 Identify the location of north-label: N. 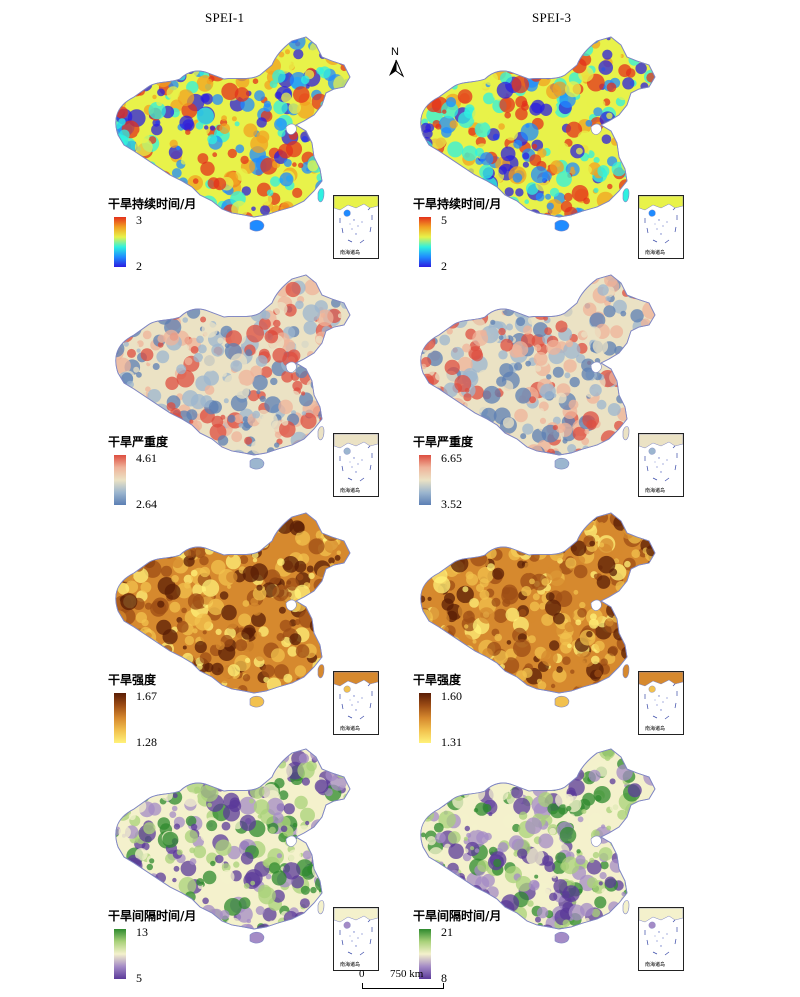
(395, 52).